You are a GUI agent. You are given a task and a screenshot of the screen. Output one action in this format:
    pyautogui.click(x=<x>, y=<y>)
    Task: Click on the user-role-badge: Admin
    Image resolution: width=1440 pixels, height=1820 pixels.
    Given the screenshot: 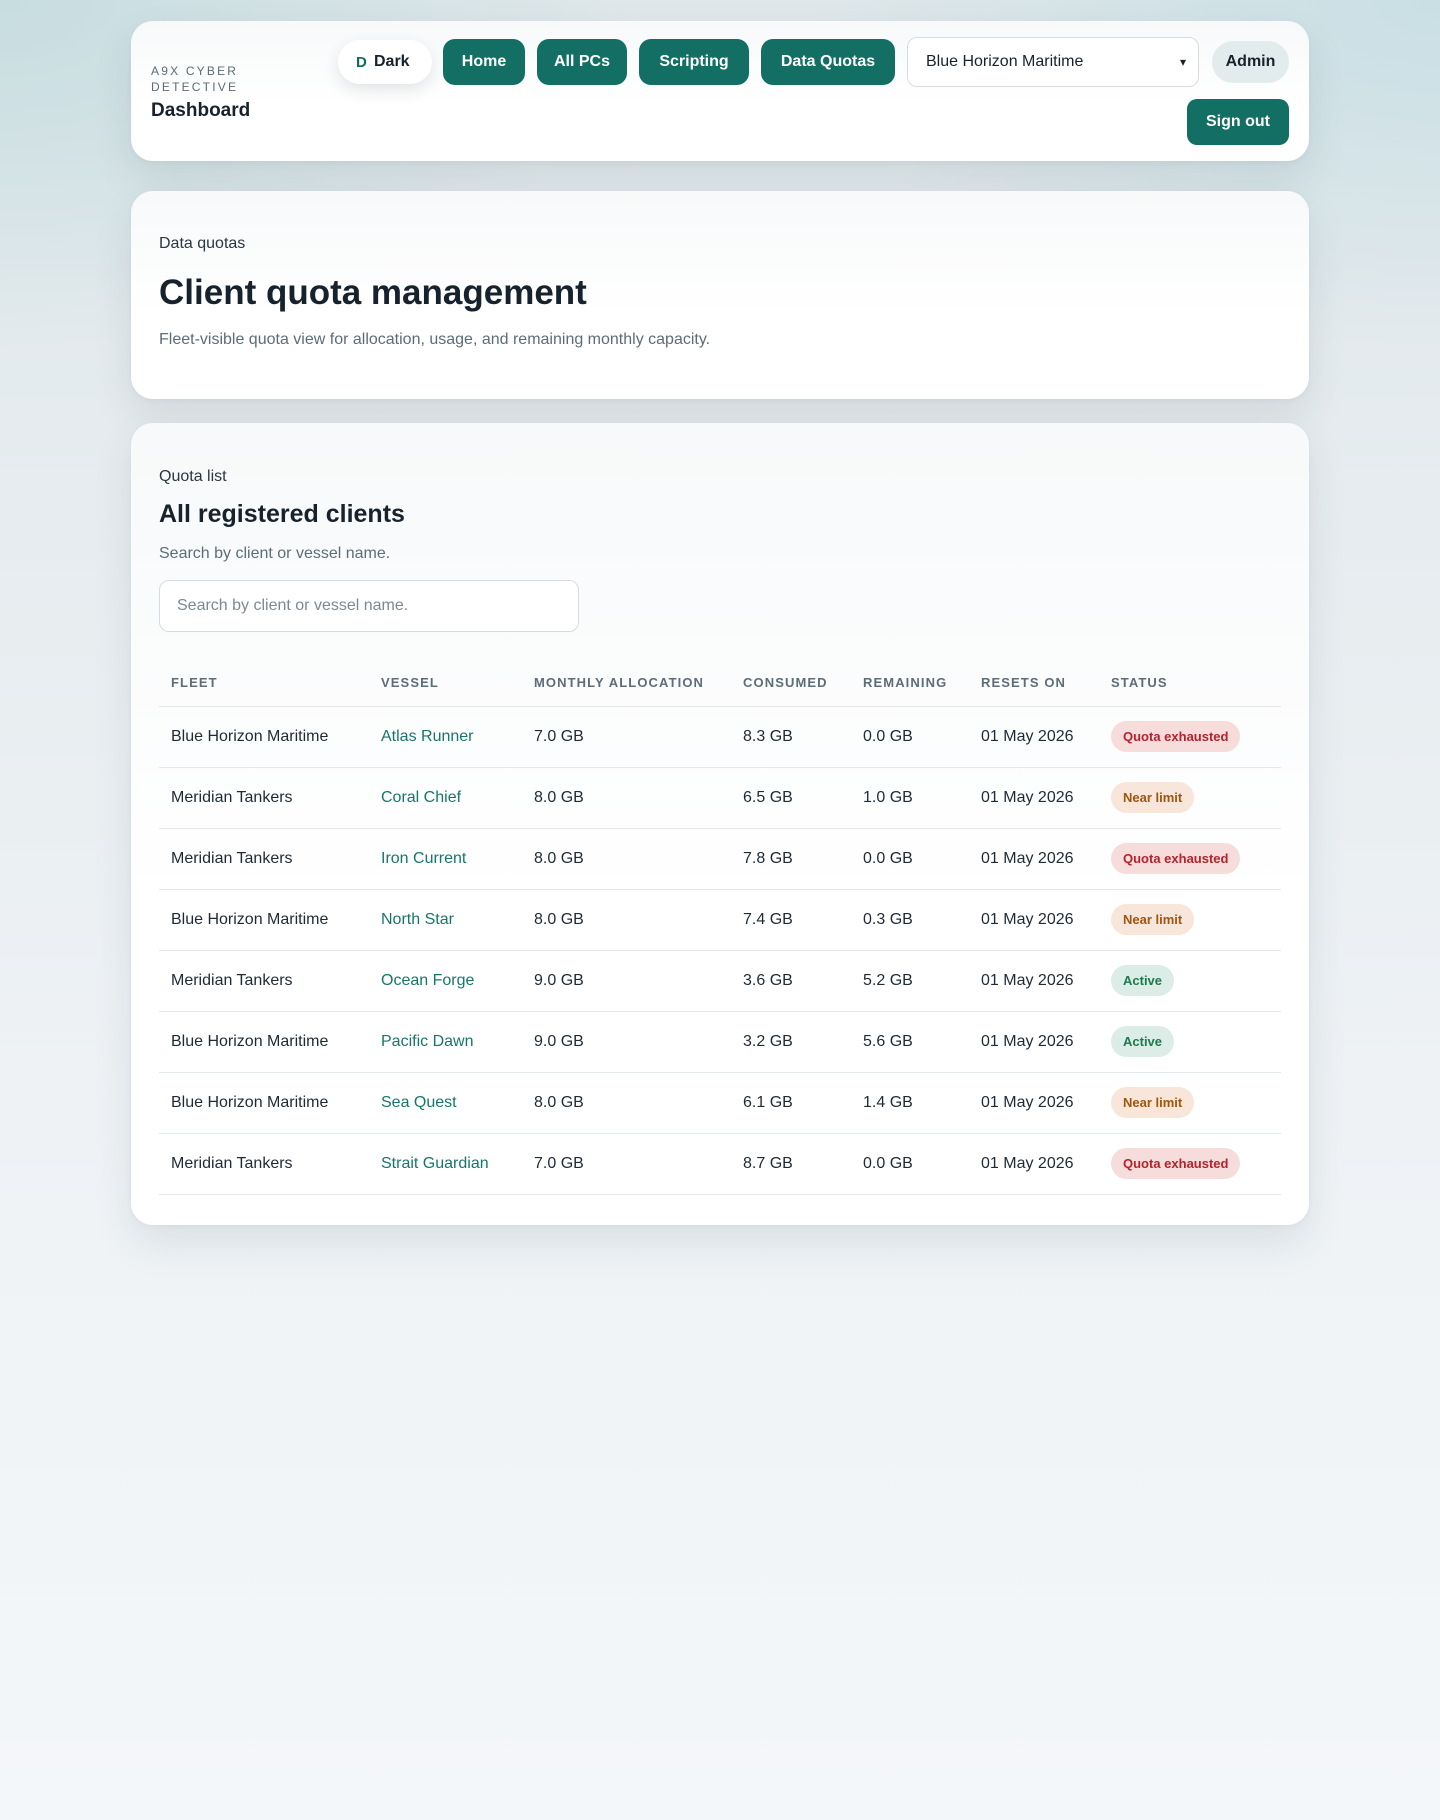 What is the action you would take?
    pyautogui.click(x=1250, y=62)
    